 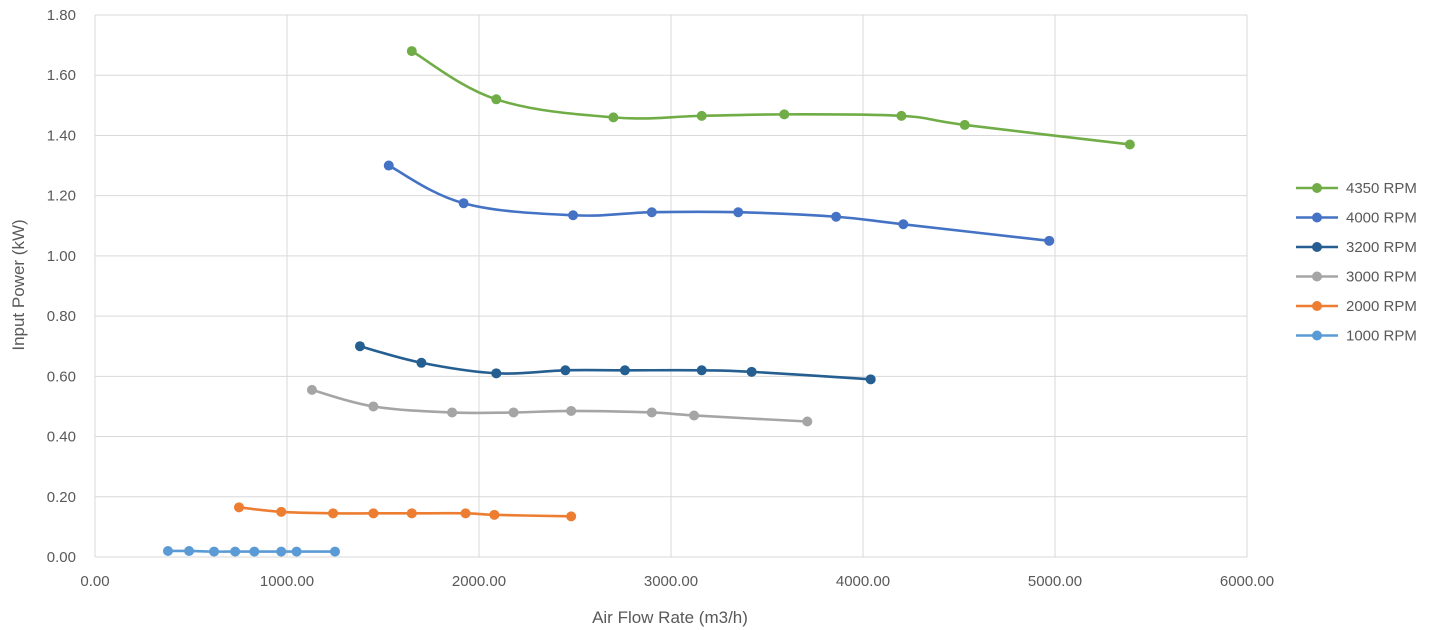 I want to click on y-tick-label: 0.60, so click(x=61, y=376).